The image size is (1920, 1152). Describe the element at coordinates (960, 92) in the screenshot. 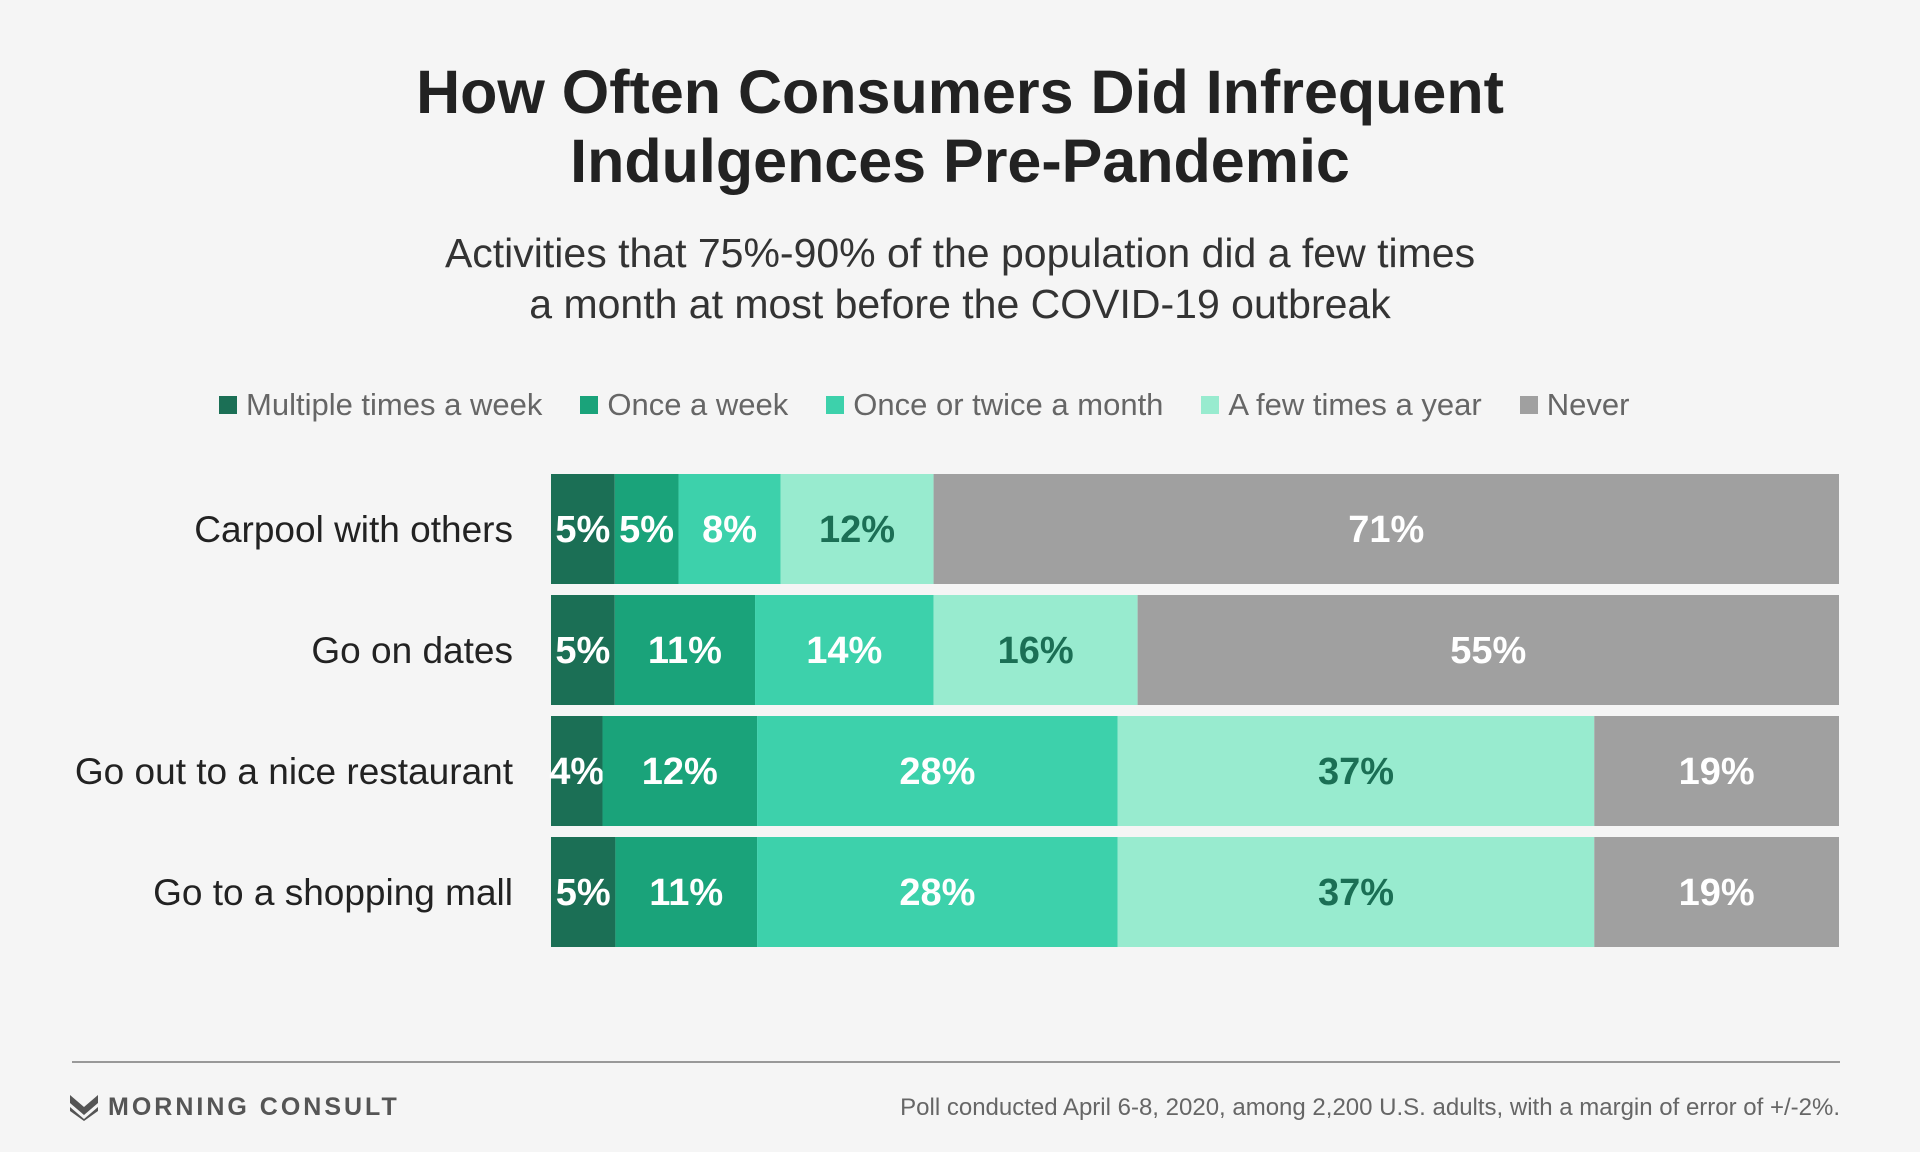

I see `chart-title-line-1: How Often Consumers Did Infrequent` at that location.